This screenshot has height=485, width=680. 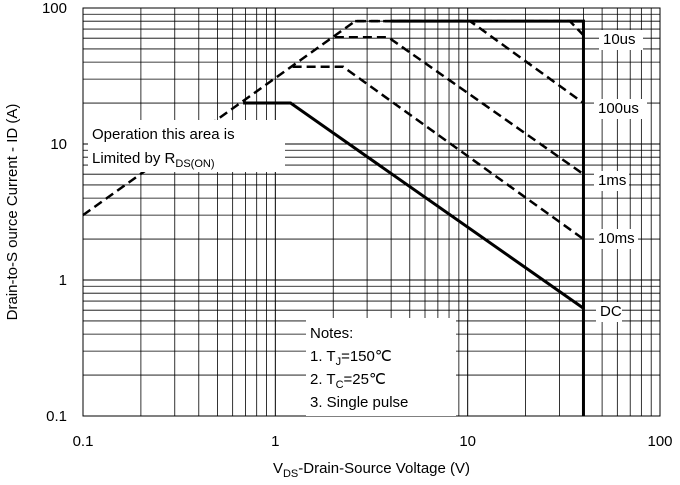 What do you see at coordinates (12, 212) in the screenshot?
I see `y-axis-label: Drain-to-S ource Current - ID (A)` at bounding box center [12, 212].